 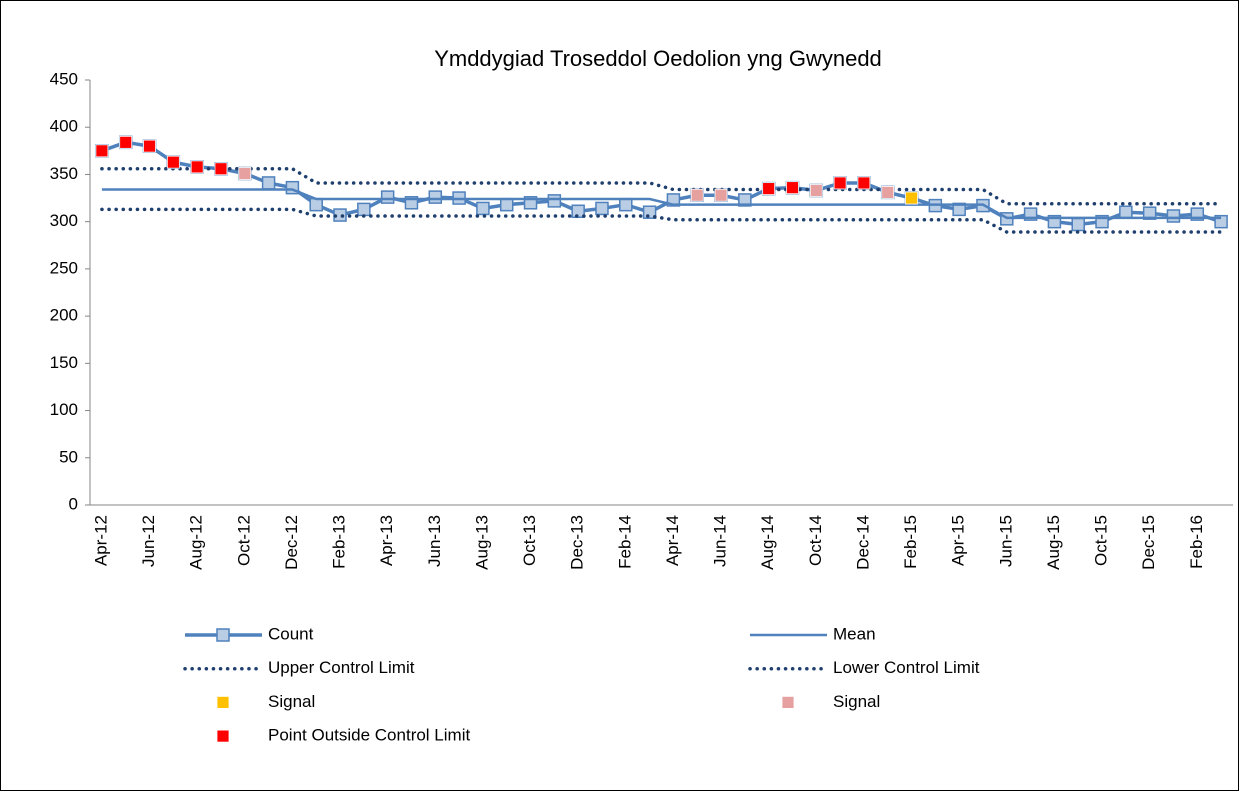 I want to click on x-tick-label: Aug-12, so click(x=196, y=542).